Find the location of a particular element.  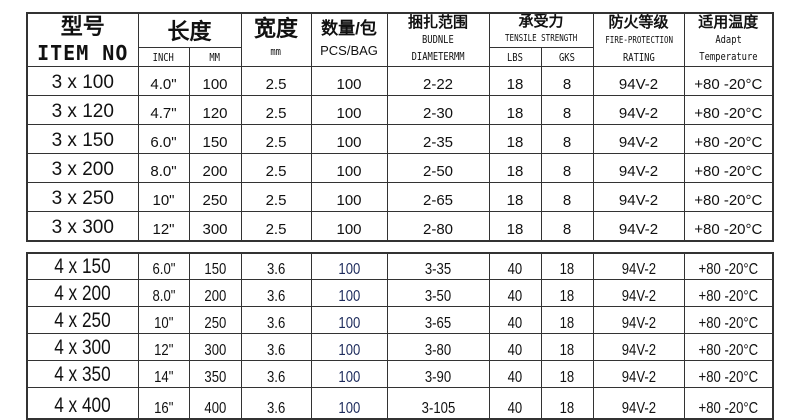

cell-mm-value: 200 is located at coordinates (215, 171).